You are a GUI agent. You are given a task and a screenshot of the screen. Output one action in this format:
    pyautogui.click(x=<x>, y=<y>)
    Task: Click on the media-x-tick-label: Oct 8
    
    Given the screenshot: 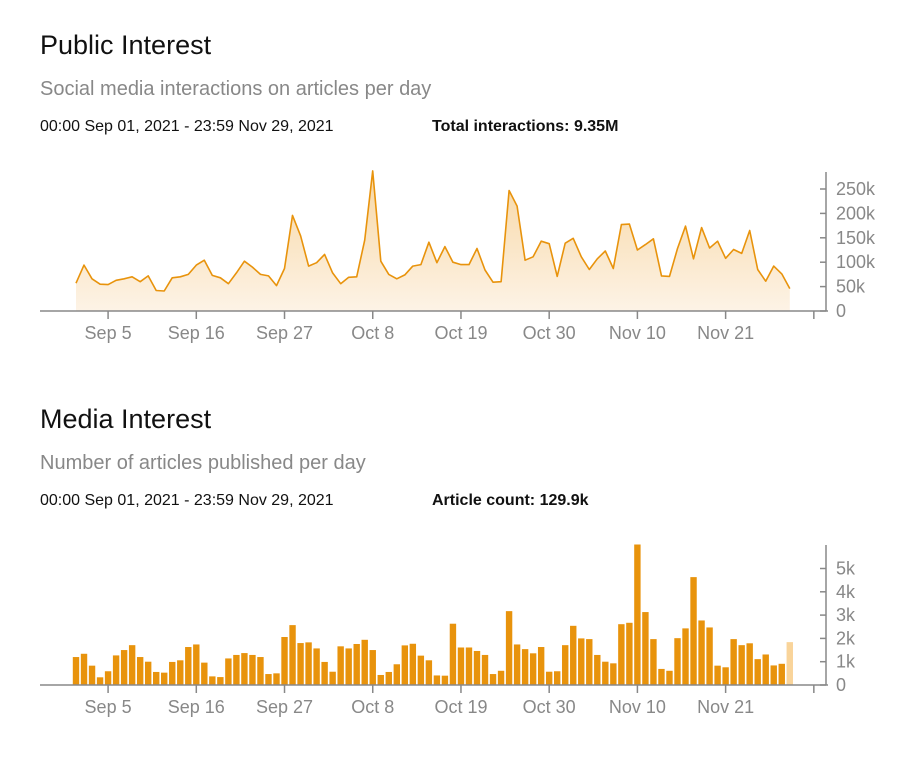 What is the action you would take?
    pyautogui.click(x=372, y=707)
    